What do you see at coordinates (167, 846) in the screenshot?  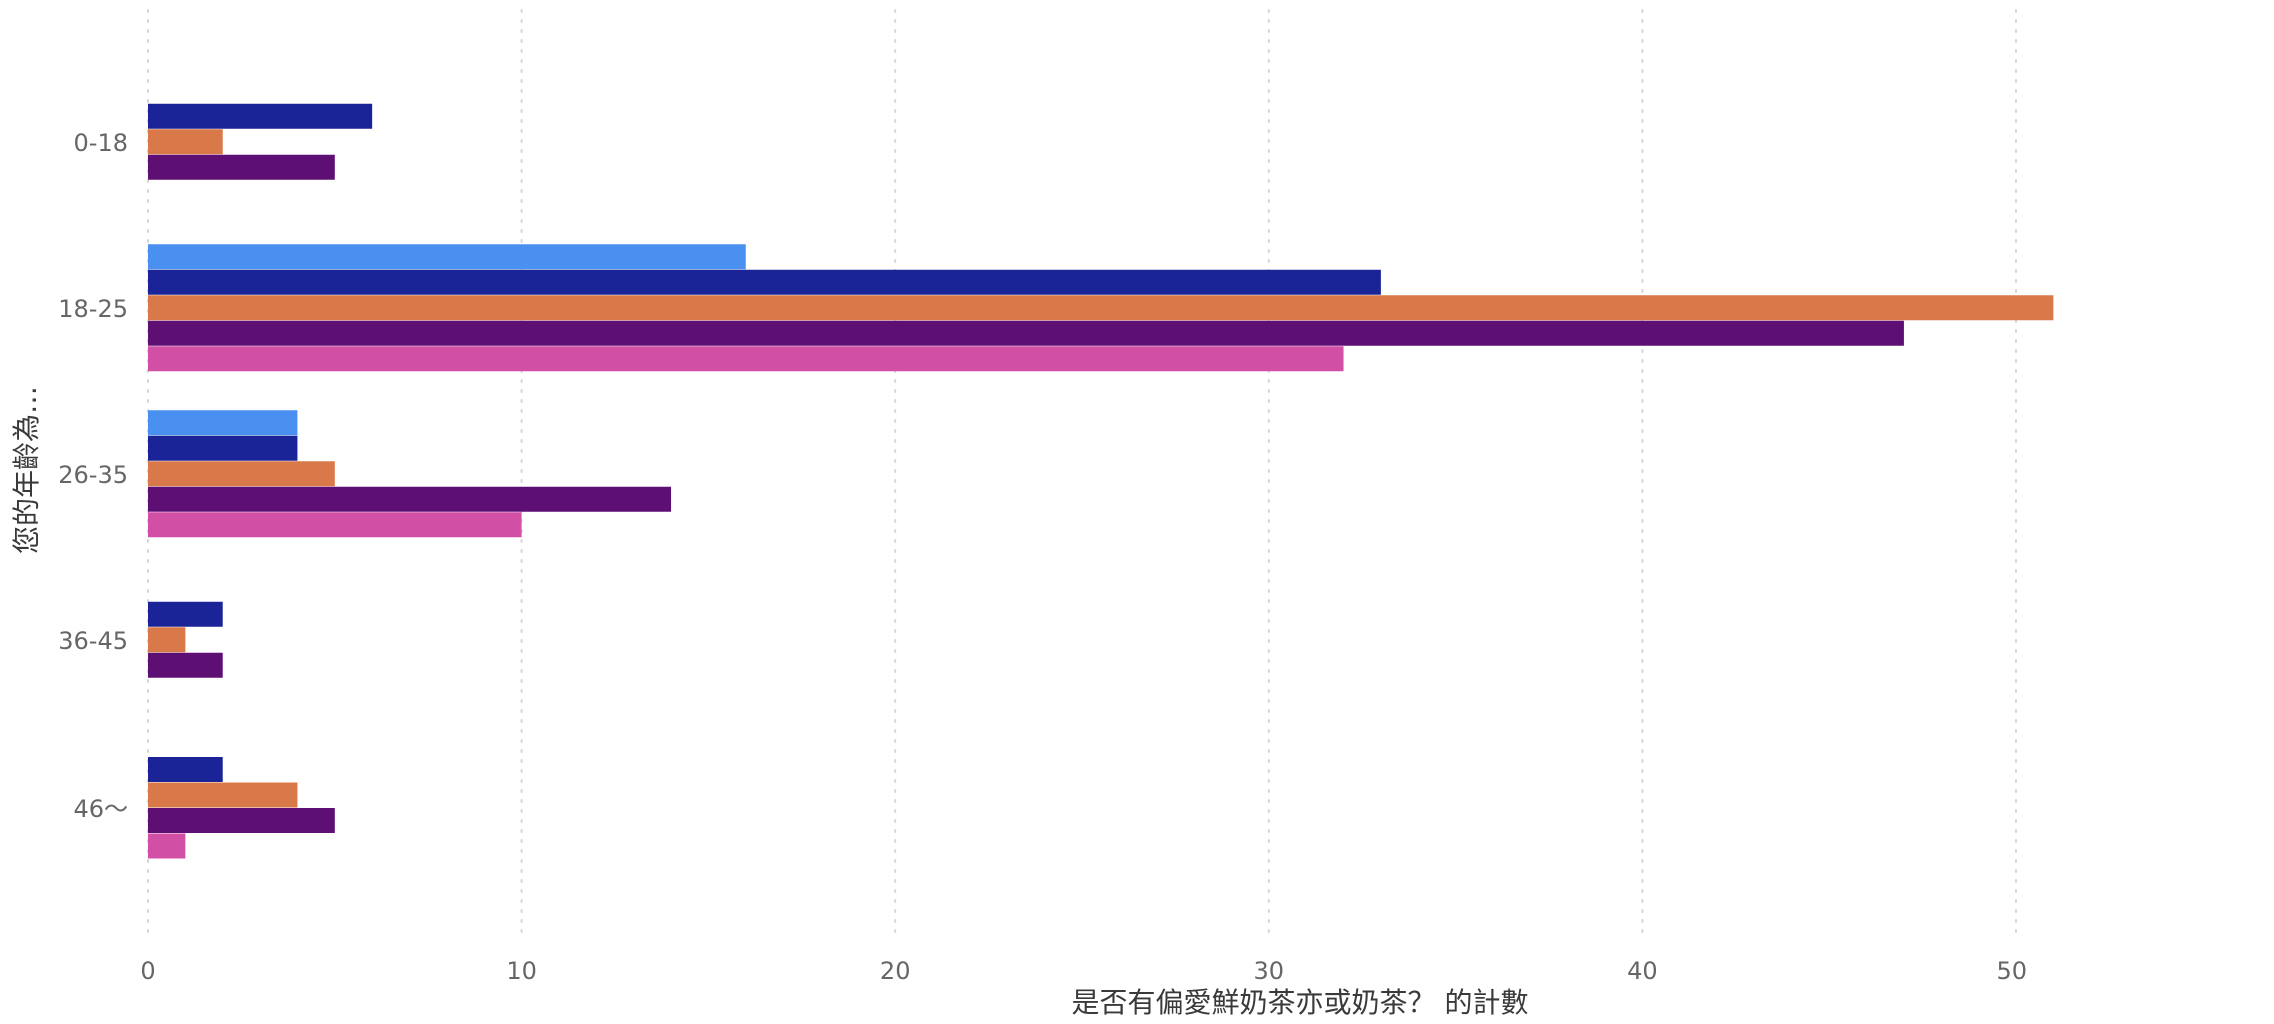 I see `bar-46～-series-5` at bounding box center [167, 846].